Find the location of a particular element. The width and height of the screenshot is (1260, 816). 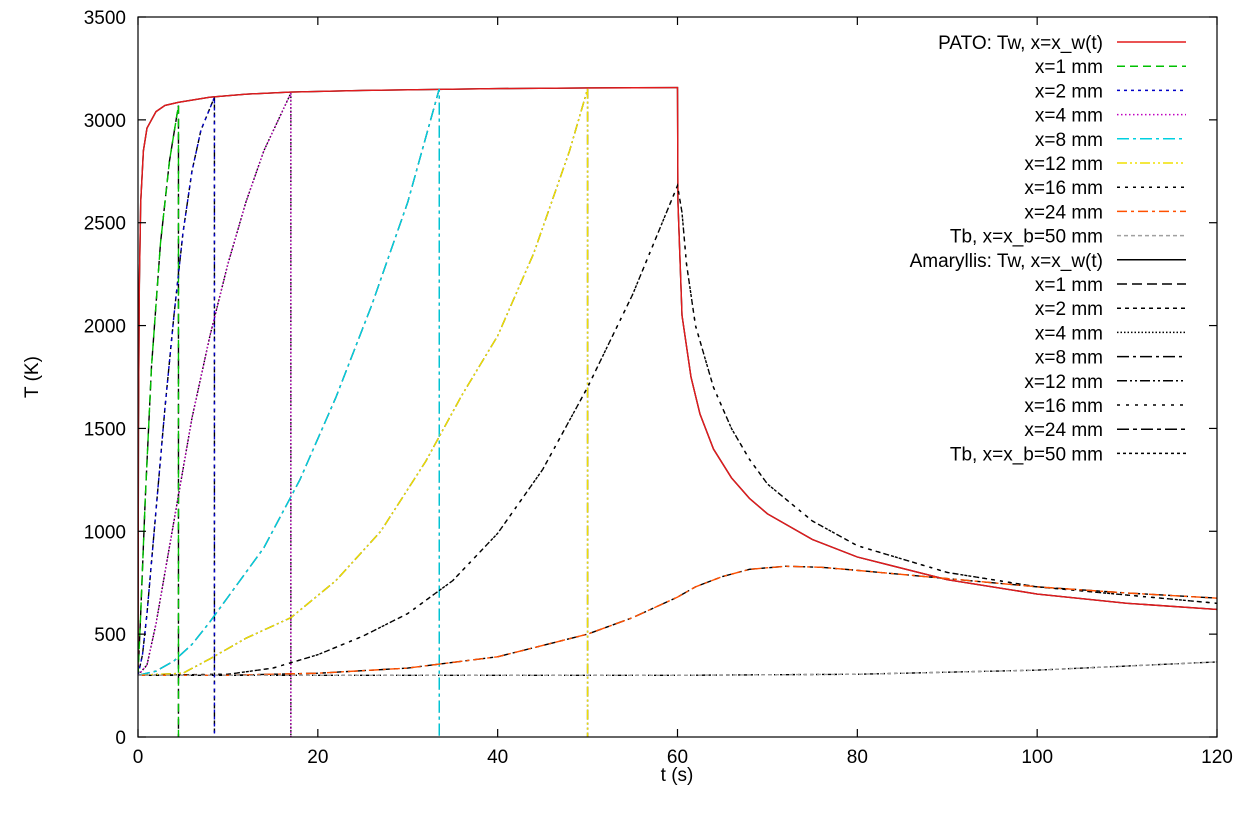

y-tick-label: 3000 is located at coordinates (105, 121).